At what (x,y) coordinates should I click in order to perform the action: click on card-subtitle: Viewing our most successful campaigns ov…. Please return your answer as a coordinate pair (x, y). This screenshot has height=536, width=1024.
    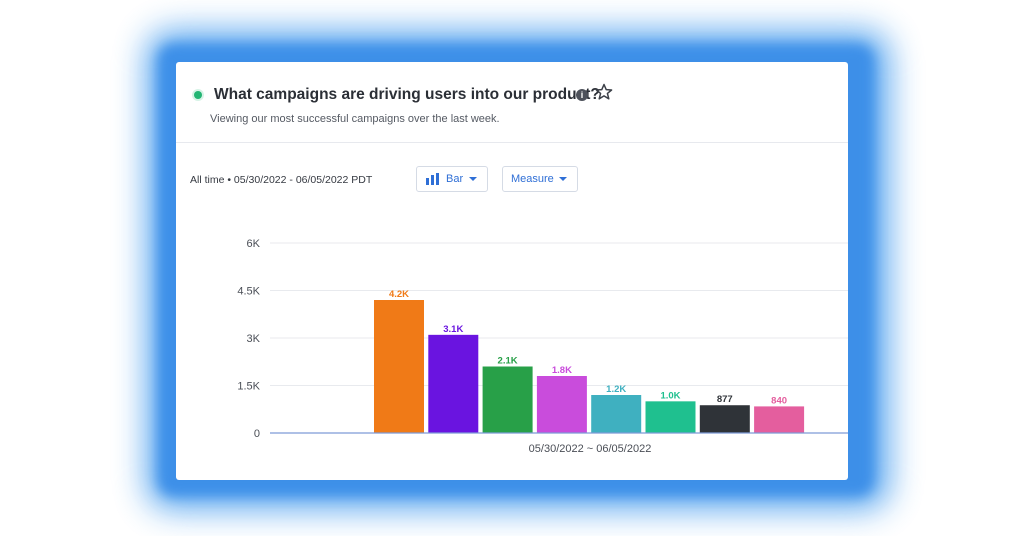
    Looking at the image, I should click on (355, 119).